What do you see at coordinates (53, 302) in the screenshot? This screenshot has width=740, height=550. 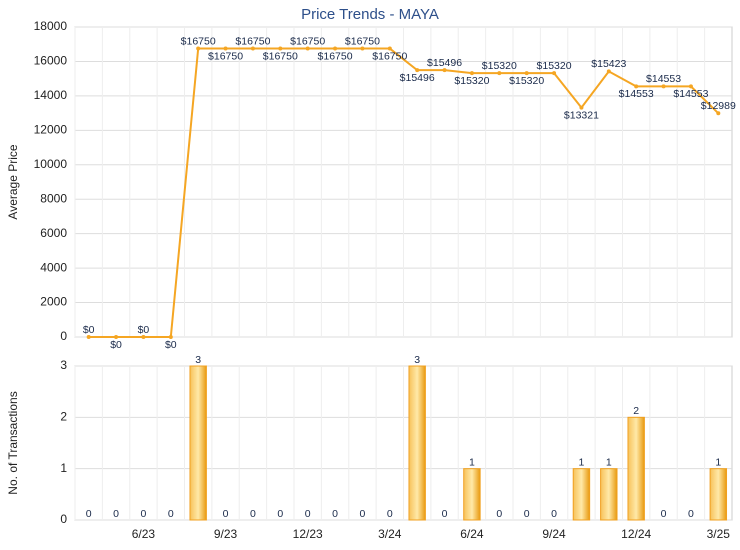 I see `y-tick-label: 2000` at bounding box center [53, 302].